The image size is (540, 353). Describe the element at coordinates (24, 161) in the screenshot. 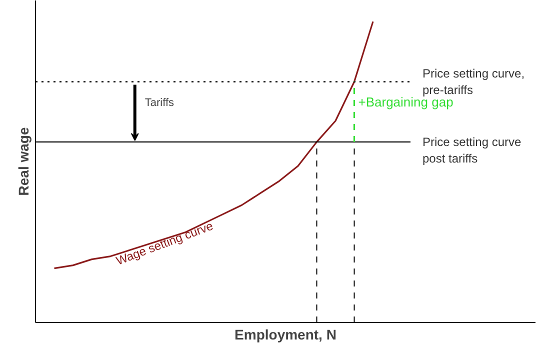

I see `y-axis-title: Real wage` at that location.